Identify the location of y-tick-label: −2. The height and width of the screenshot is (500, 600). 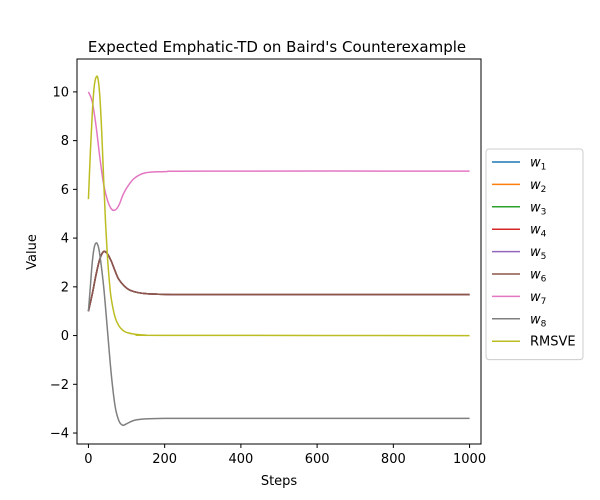
(59, 385).